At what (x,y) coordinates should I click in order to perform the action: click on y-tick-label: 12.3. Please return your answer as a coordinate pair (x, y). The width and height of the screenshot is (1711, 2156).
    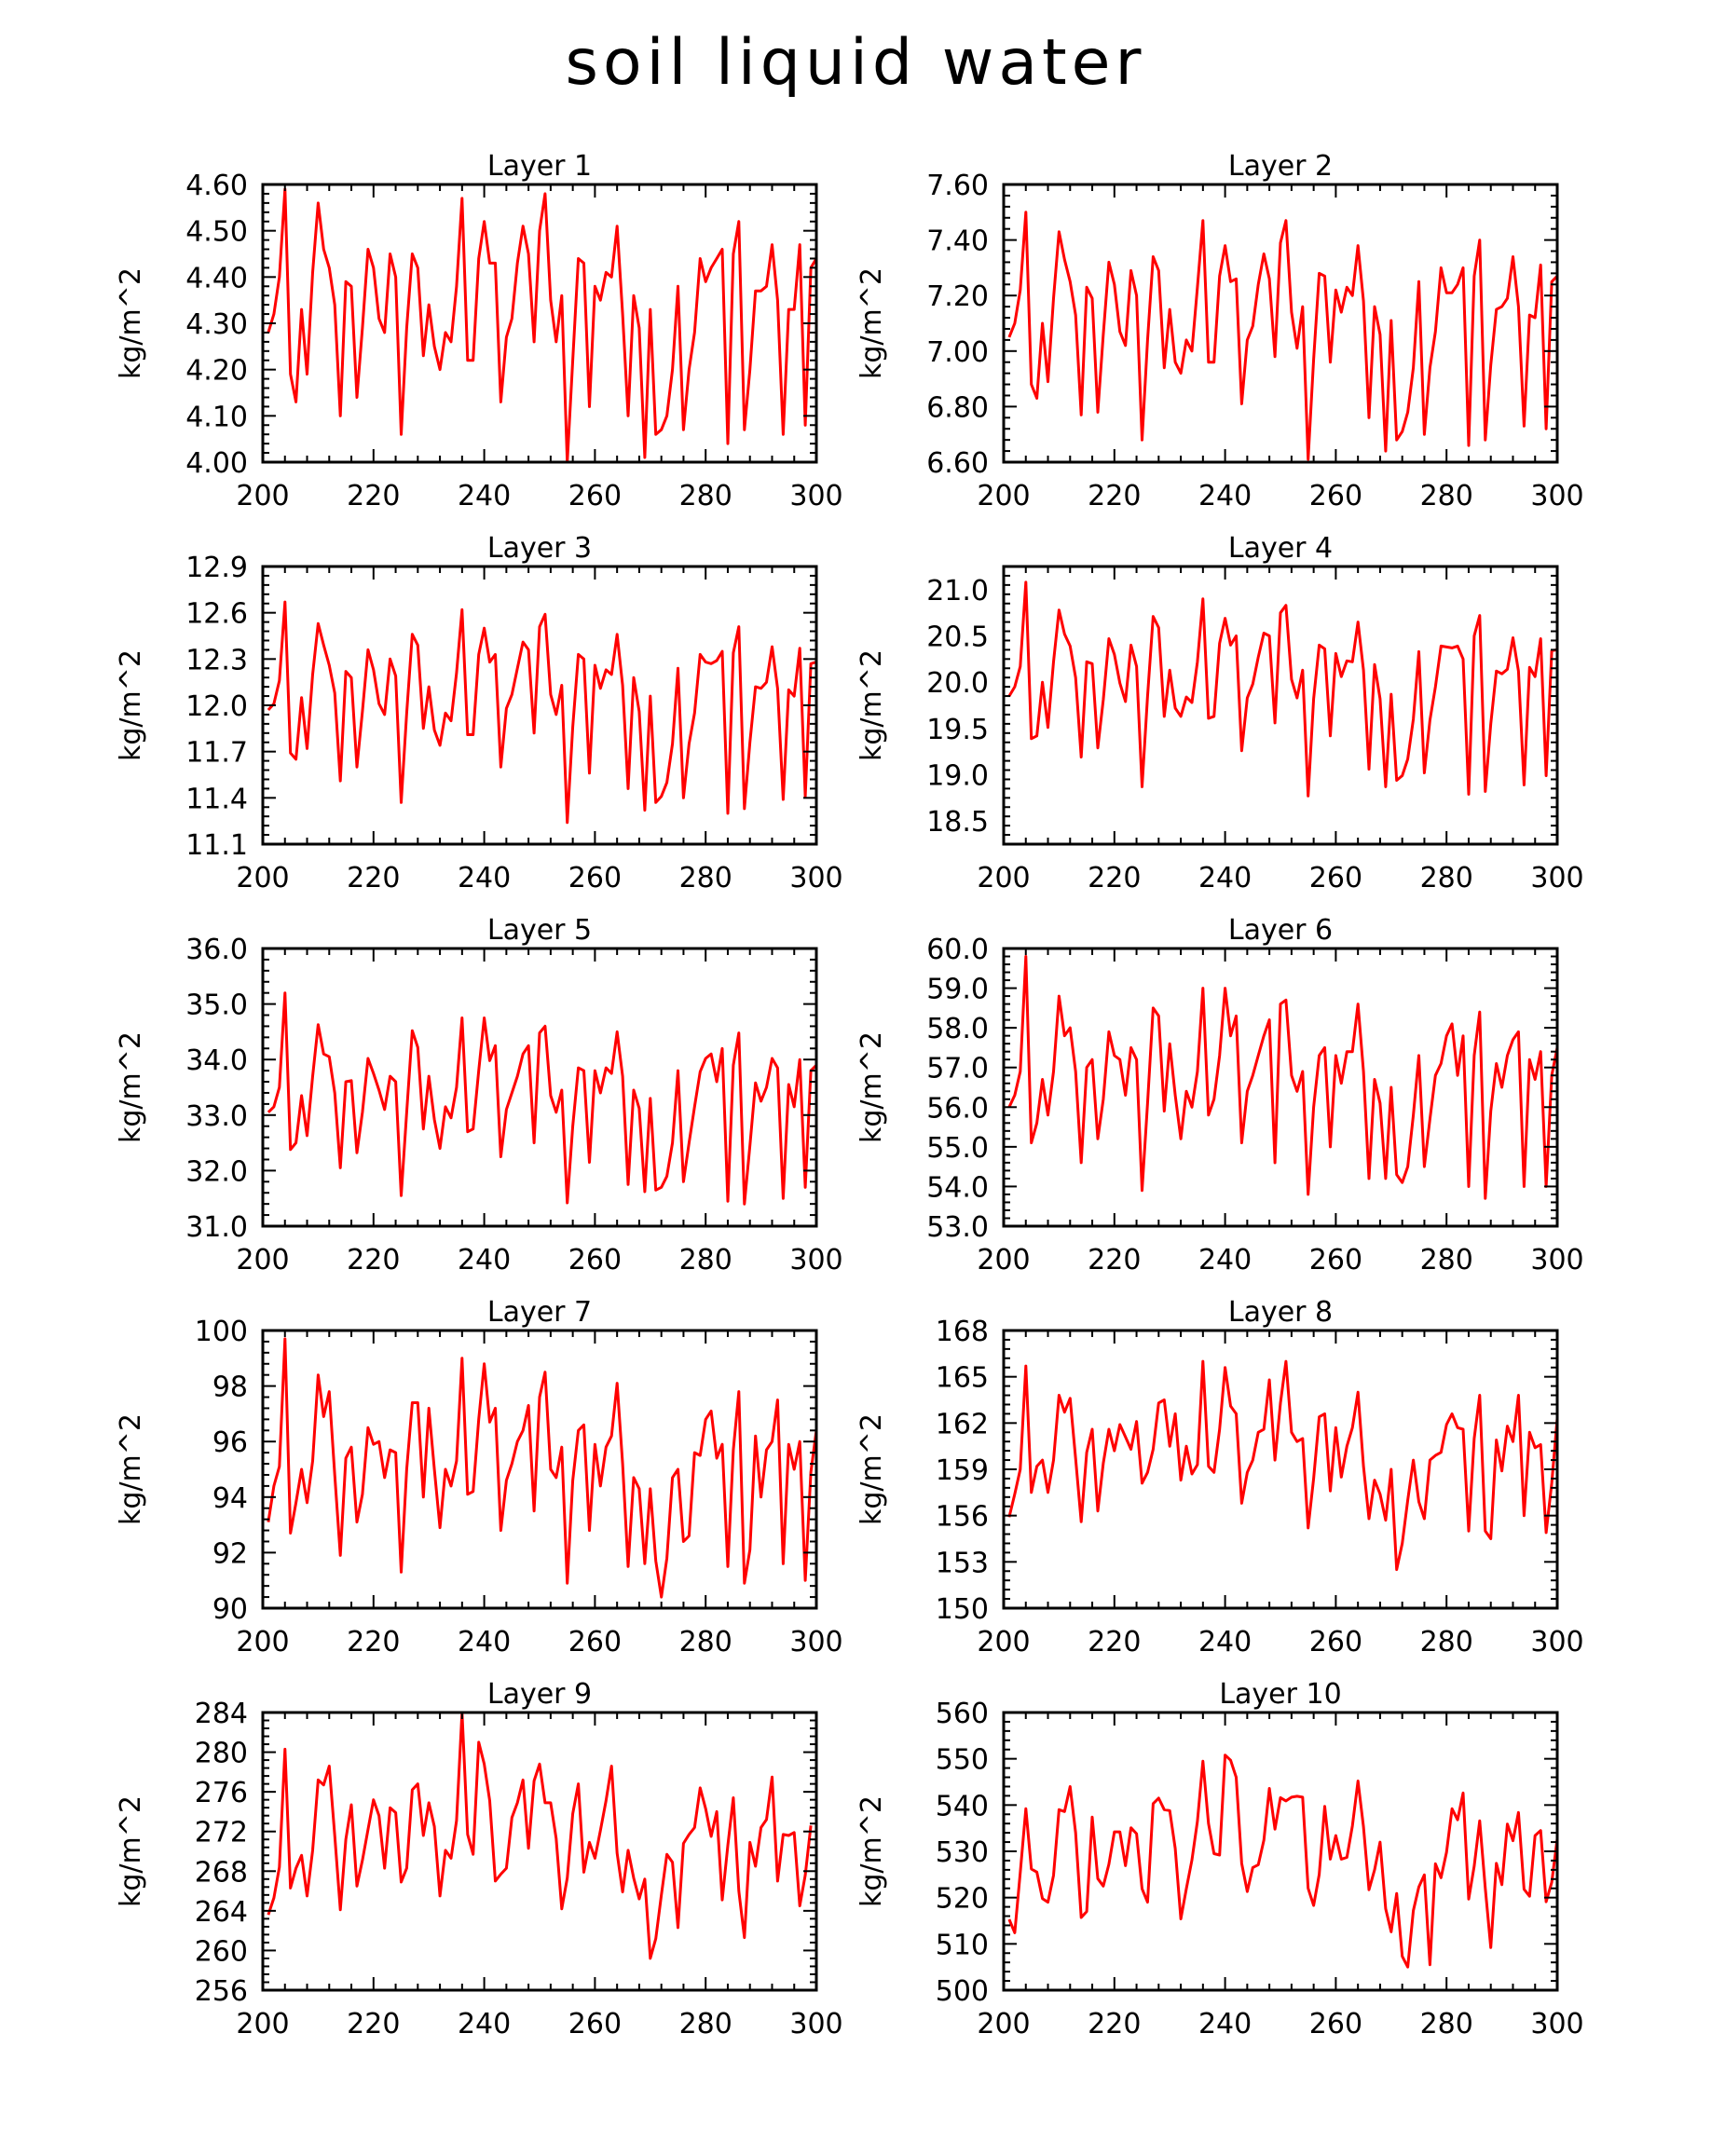
    Looking at the image, I should click on (216, 660).